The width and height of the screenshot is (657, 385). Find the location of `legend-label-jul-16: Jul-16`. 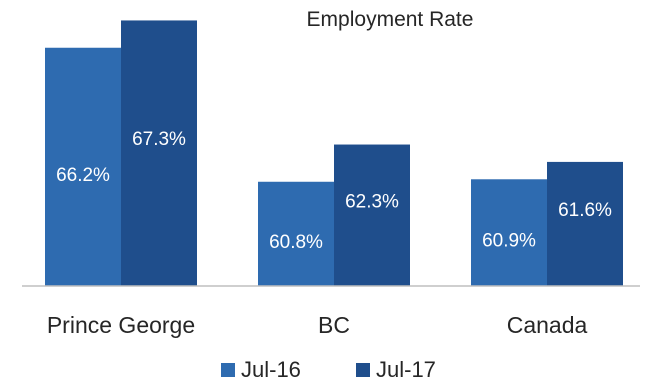

legend-label-jul-16: Jul-16 is located at coordinates (271, 369).